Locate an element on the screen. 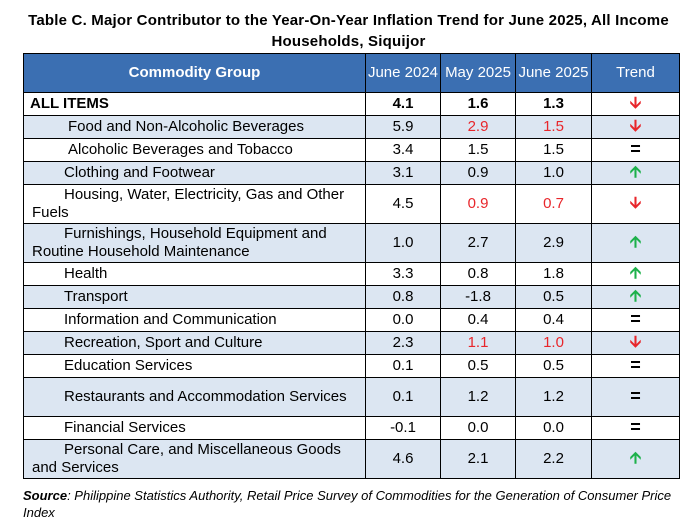 This screenshot has width=697, height=532. header-june-2024: June 2024 is located at coordinates (403, 73).